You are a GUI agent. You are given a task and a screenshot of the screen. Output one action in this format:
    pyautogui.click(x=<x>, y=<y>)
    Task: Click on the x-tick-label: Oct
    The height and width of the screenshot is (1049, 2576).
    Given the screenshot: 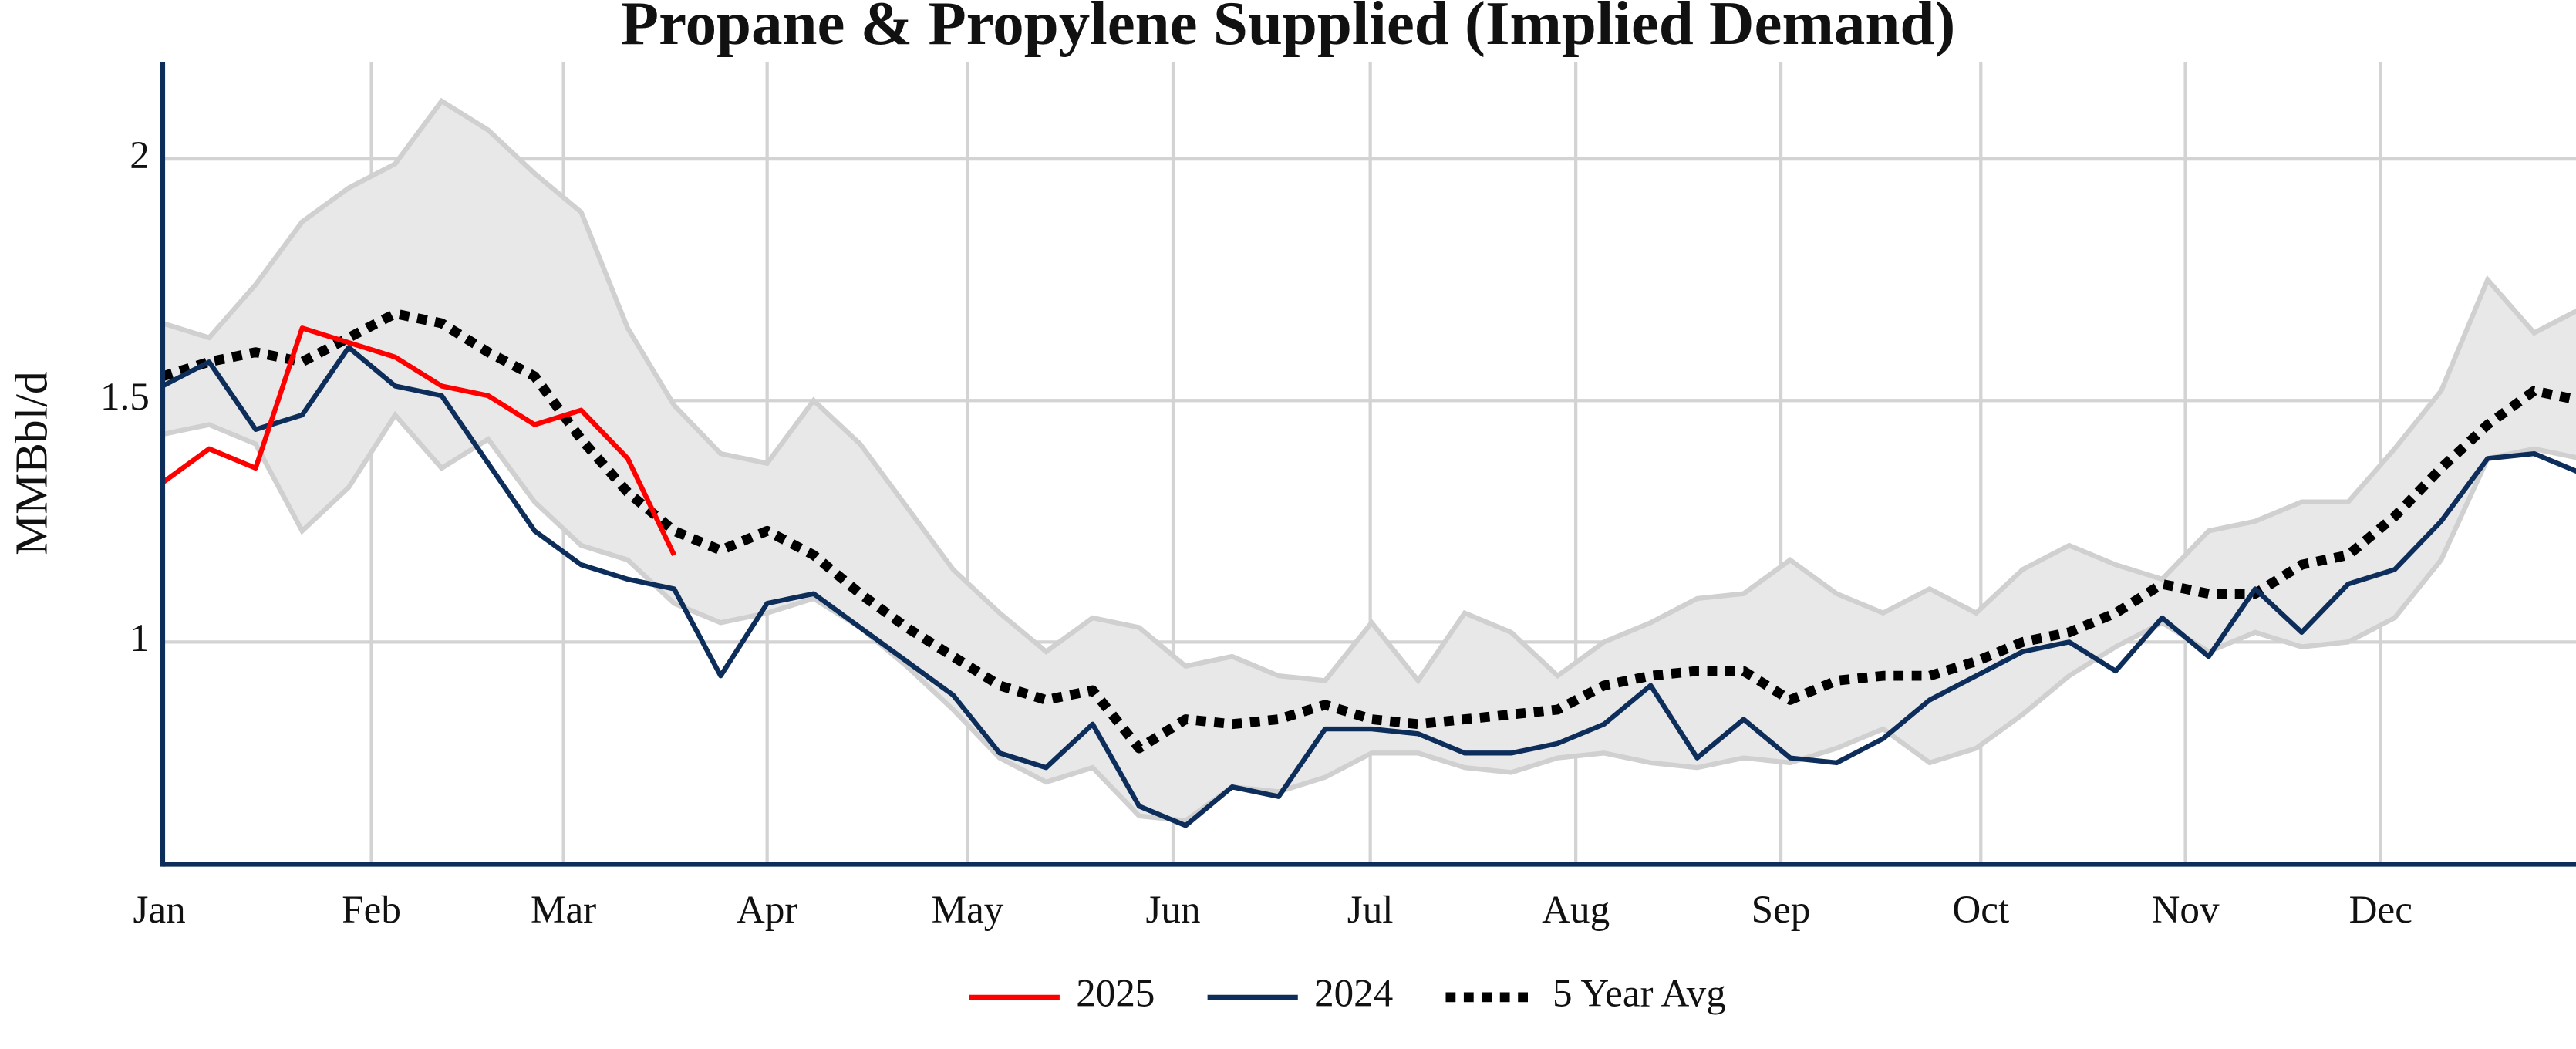 What is the action you would take?
    pyautogui.click(x=1980, y=910)
    